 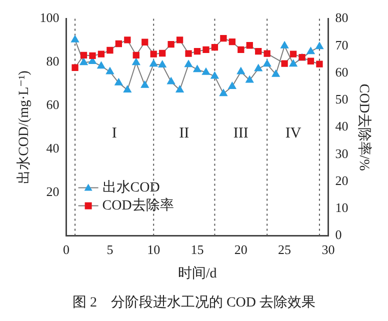 I want to click on annotation: II, so click(x=184, y=134).